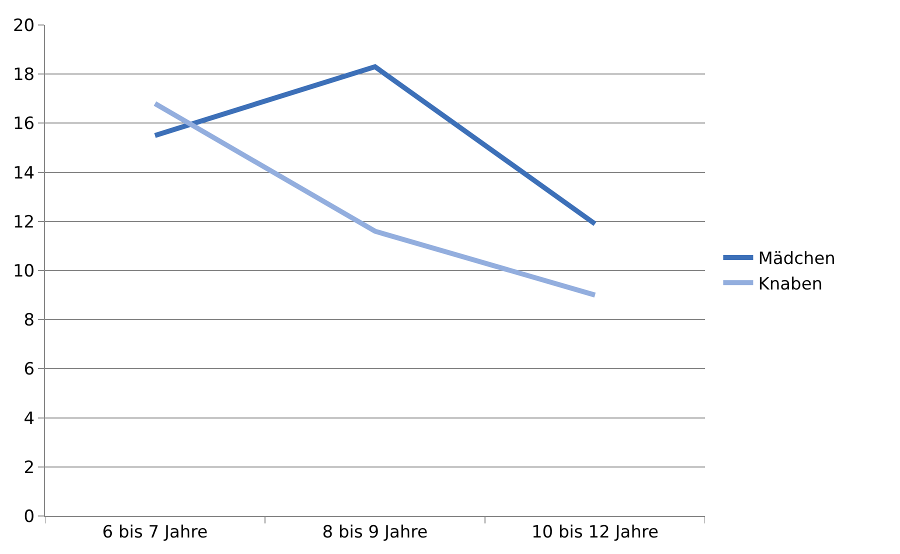 The height and width of the screenshot is (554, 900). I want to click on y-tick-label: 4, so click(29, 418).